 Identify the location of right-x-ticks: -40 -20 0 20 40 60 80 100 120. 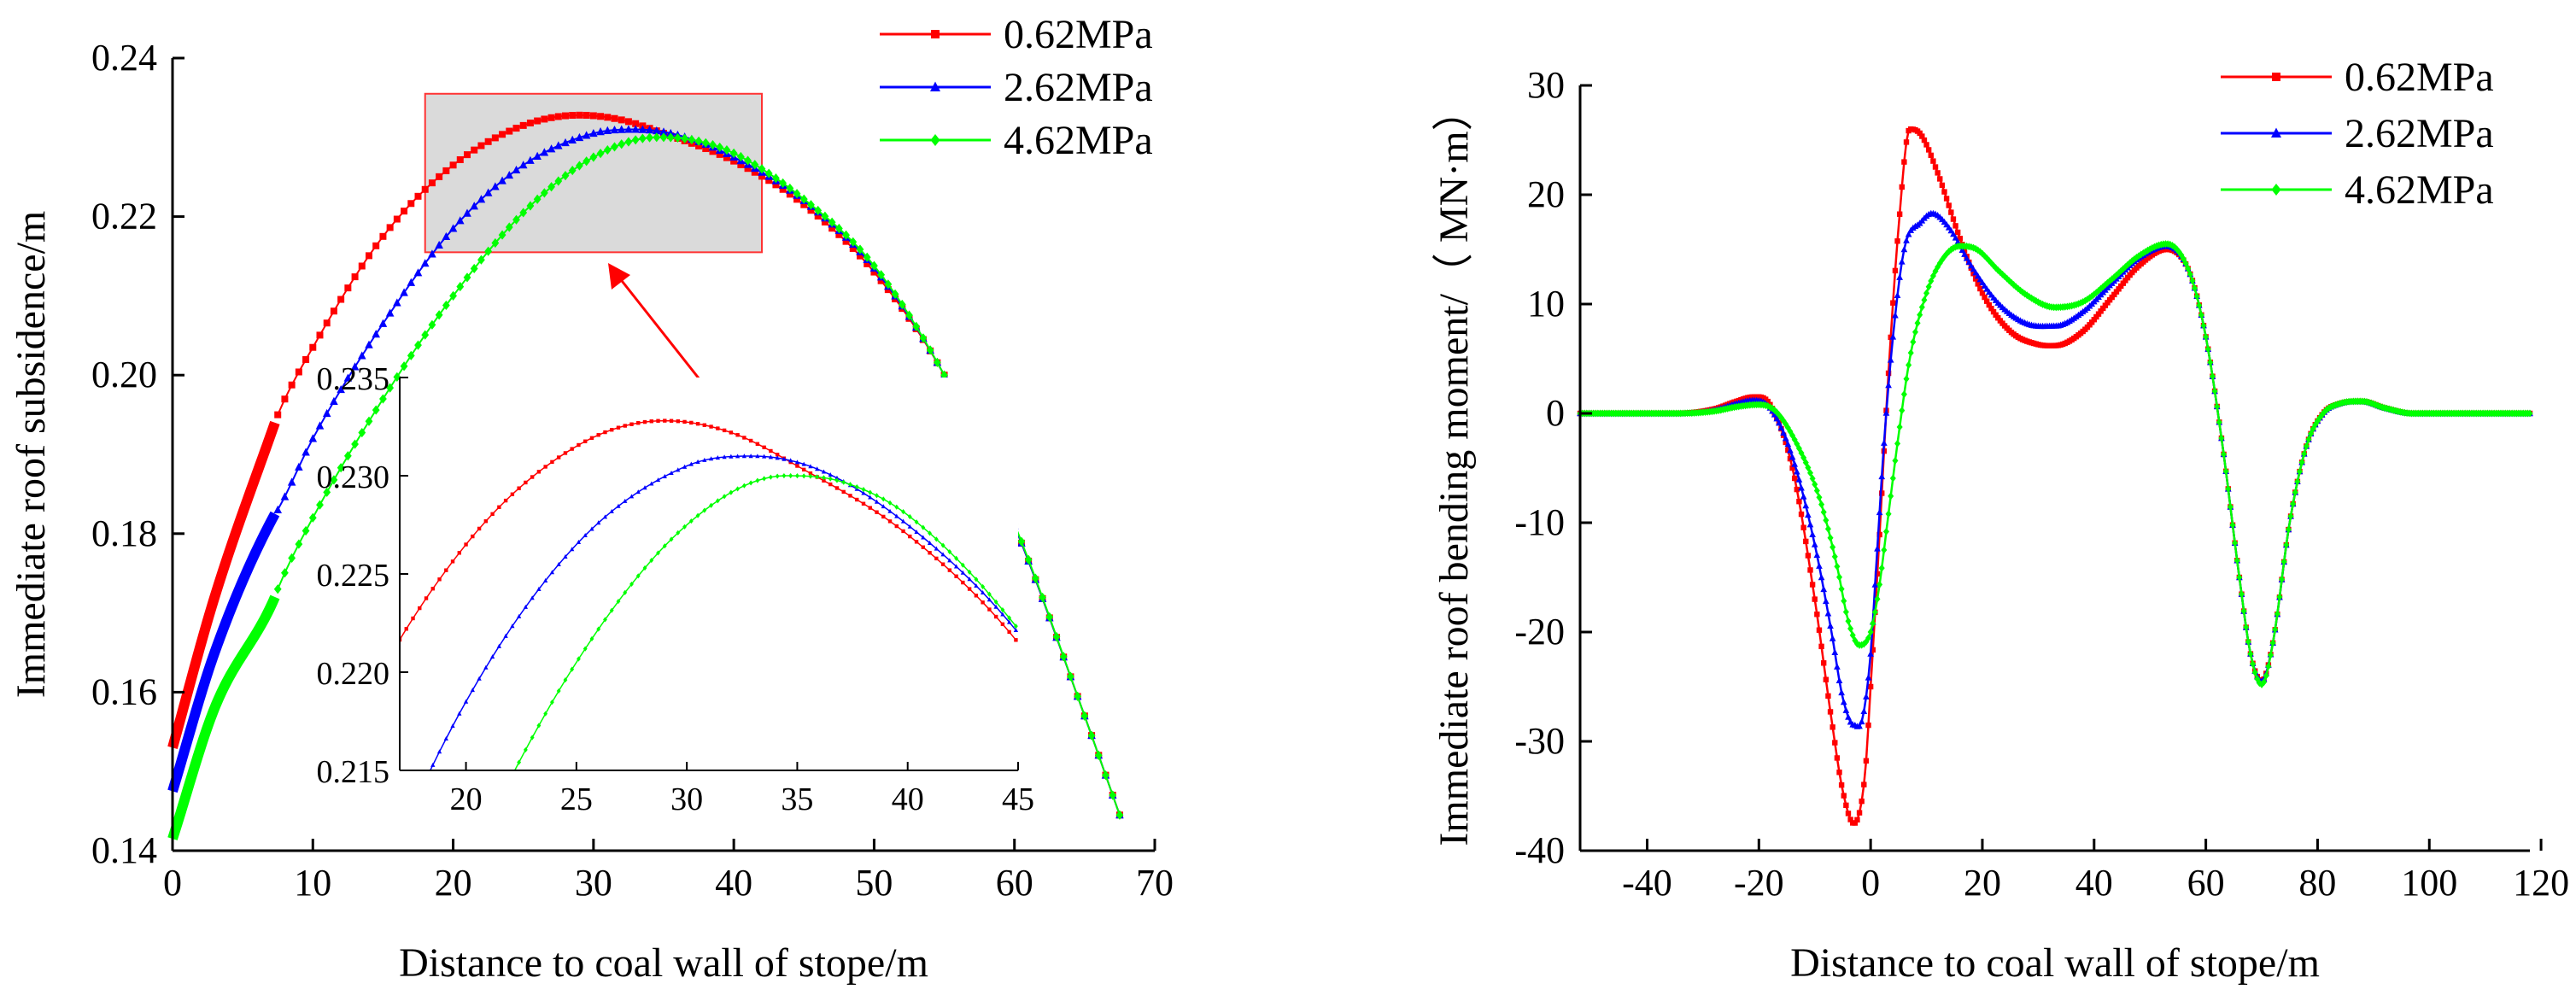
(2095, 872).